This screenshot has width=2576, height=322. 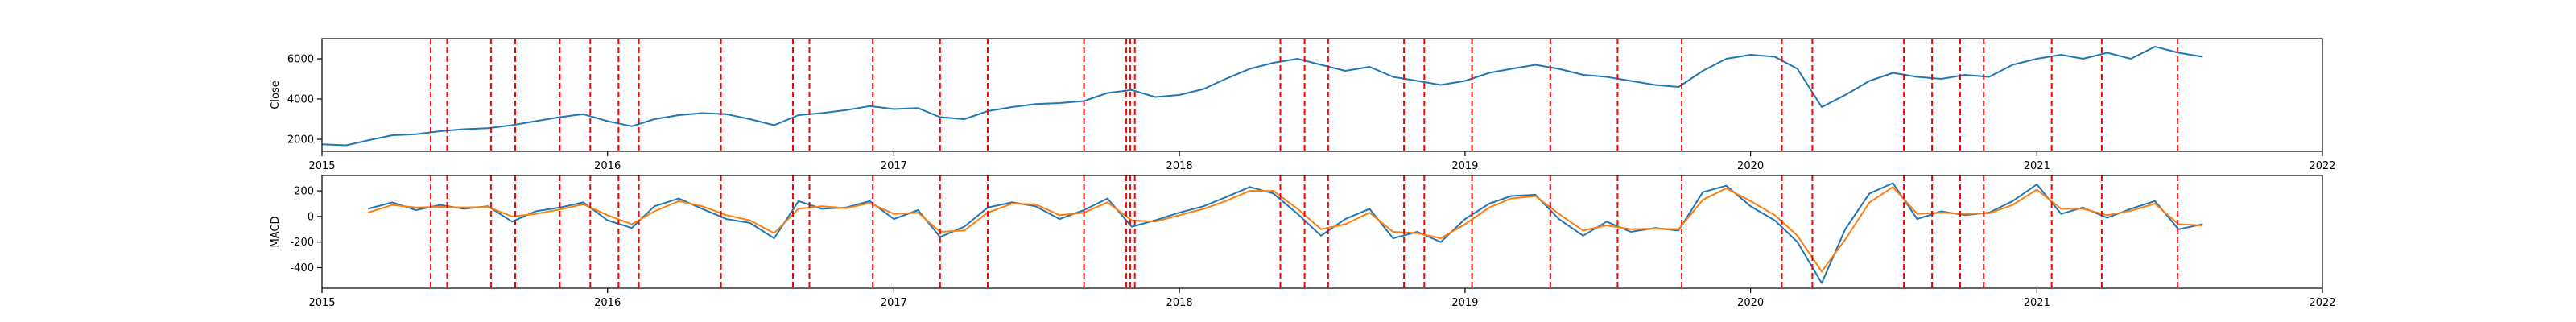 I want to click on y-tick-label: 0, so click(x=311, y=217).